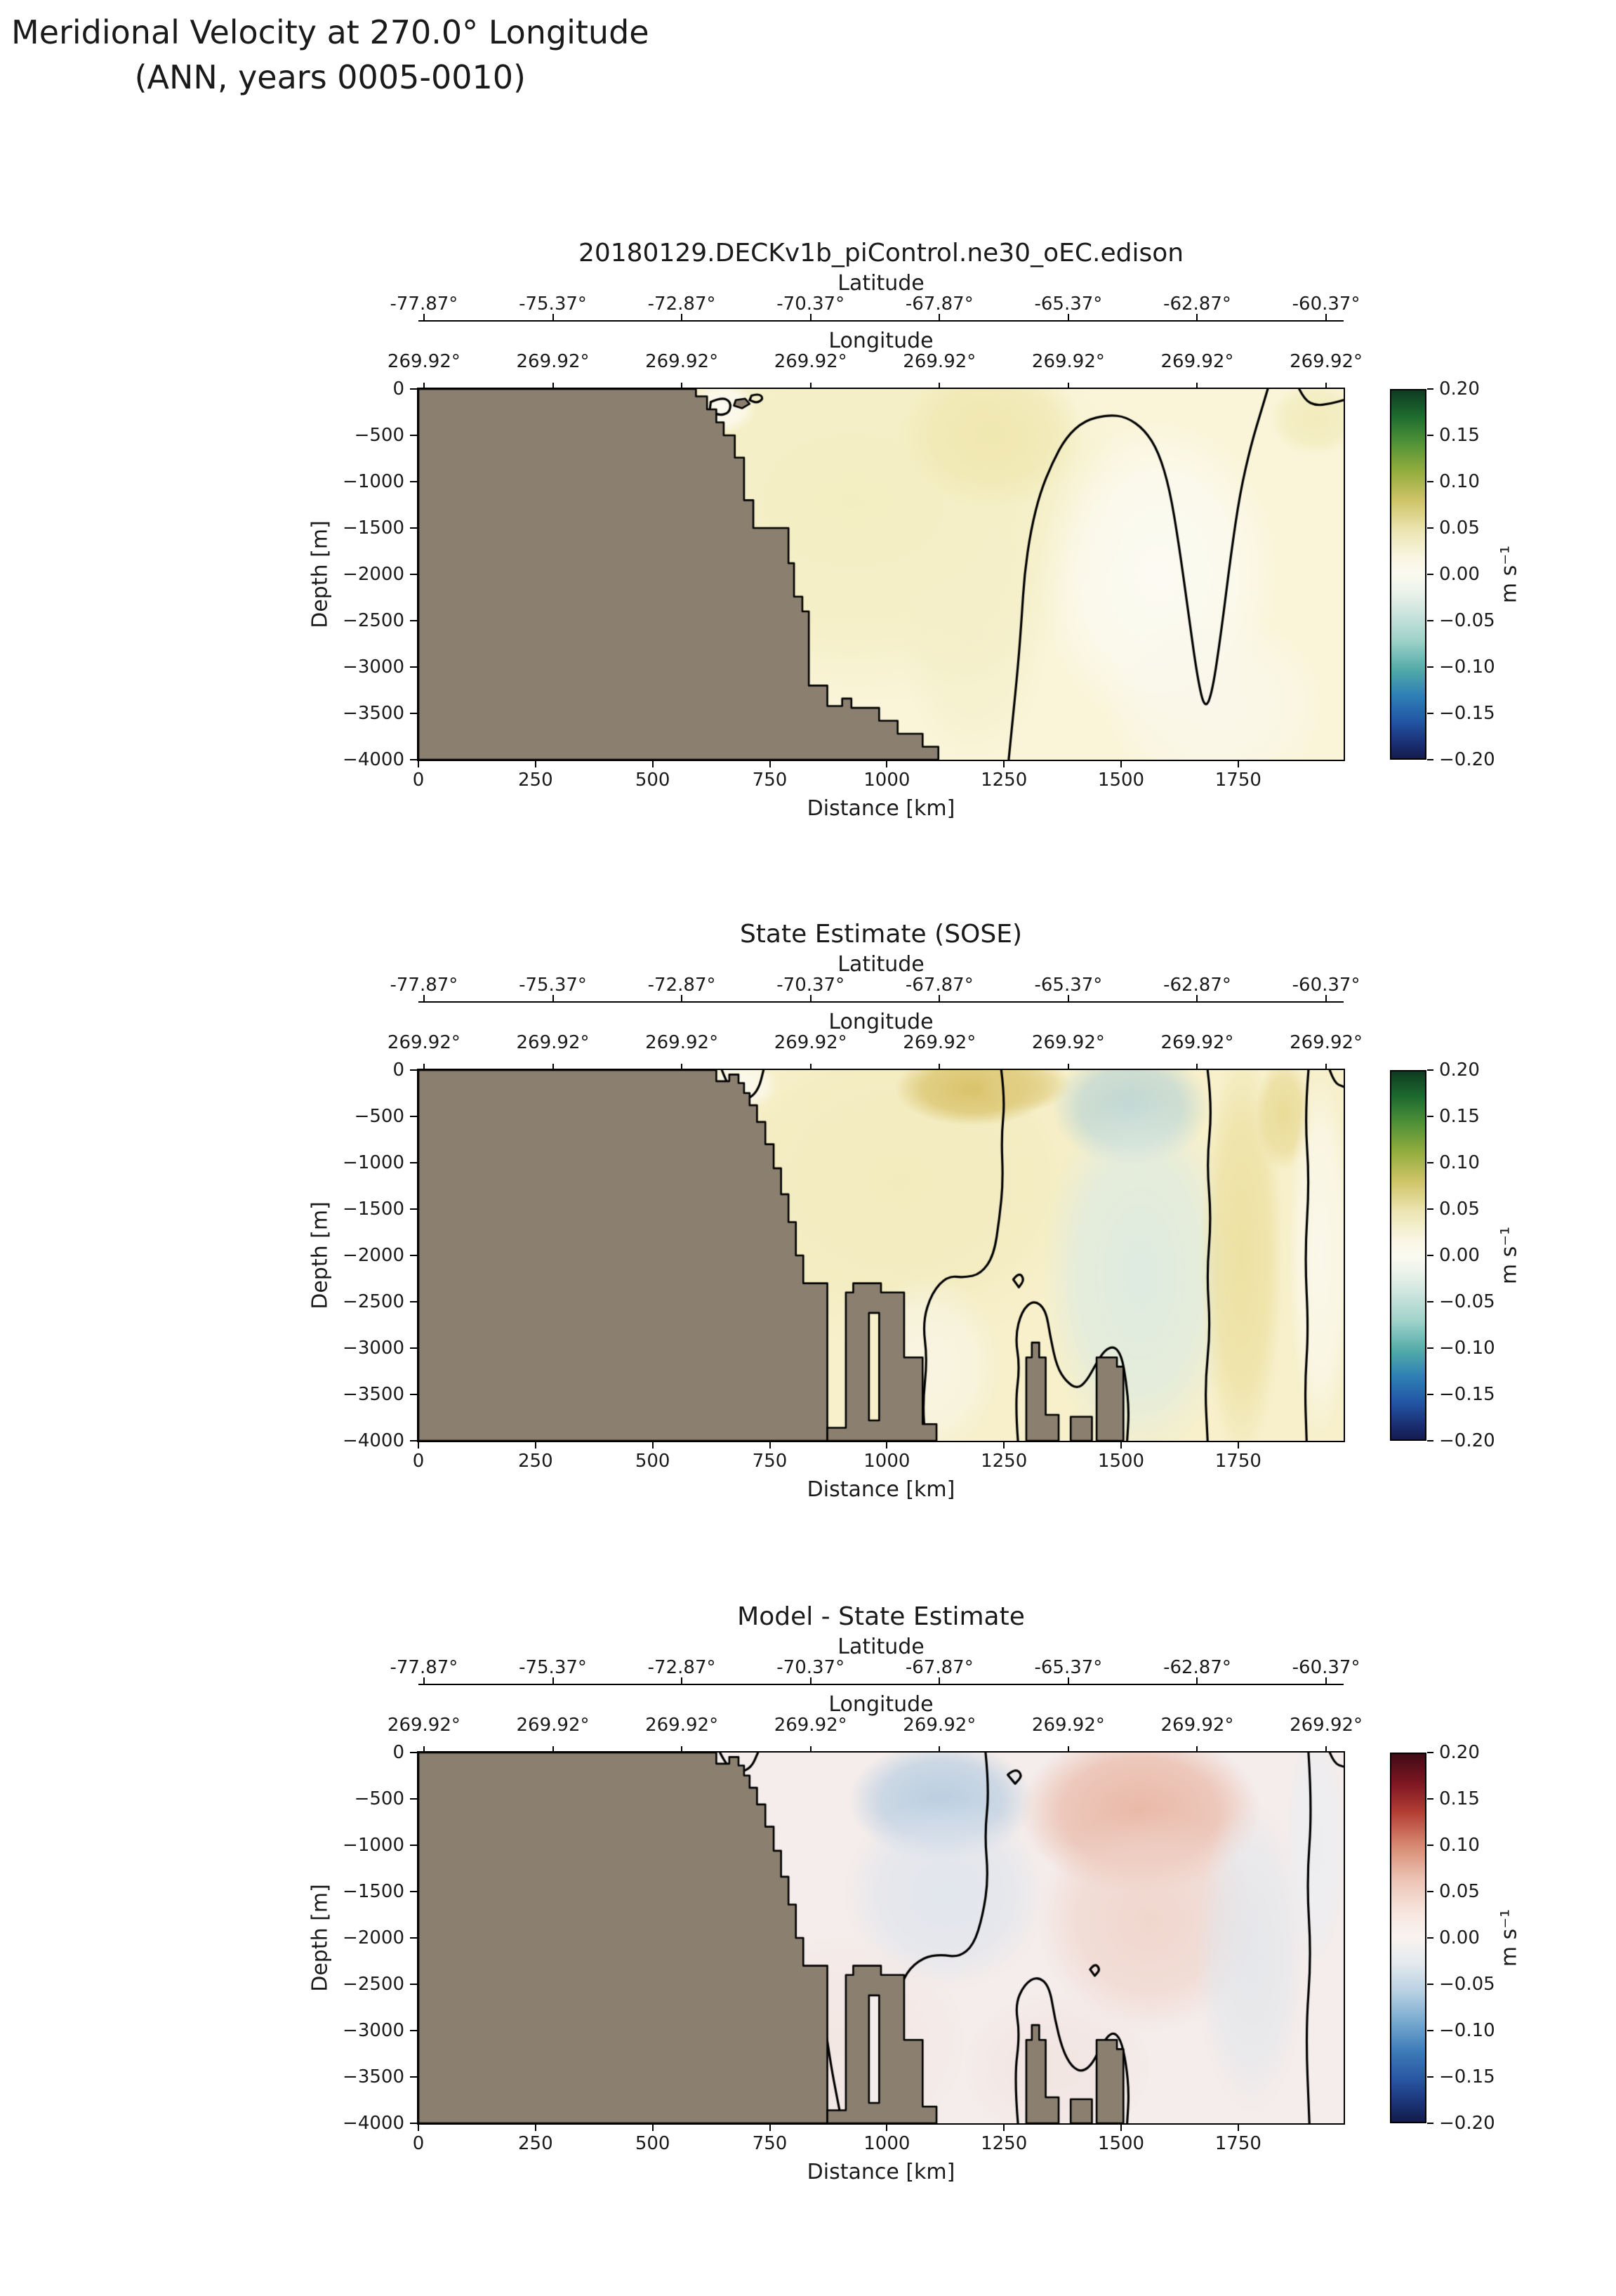  Describe the element at coordinates (1459, 389) in the screenshot. I see `colorbar-tick-label: 0.20` at that location.